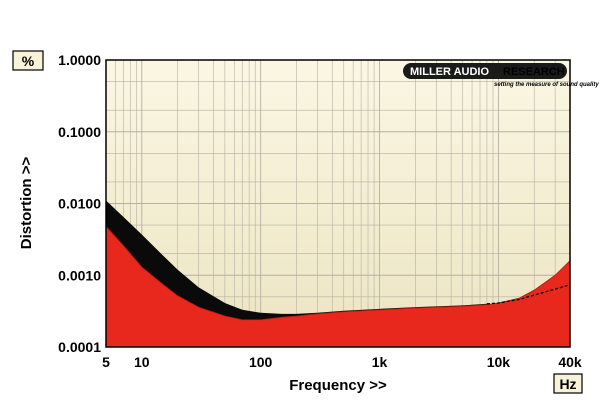  Describe the element at coordinates (79, 347) in the screenshot. I see `y-tick-label: 0.0001` at that location.